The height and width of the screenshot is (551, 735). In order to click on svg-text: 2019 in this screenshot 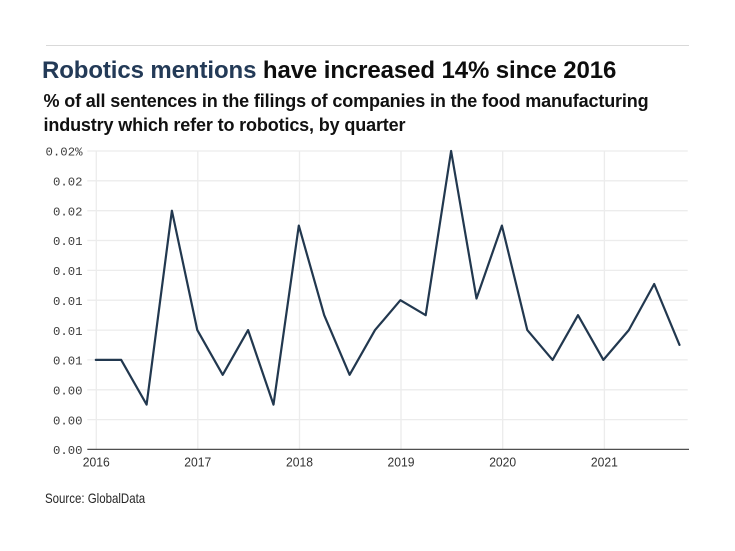, I will do `click(401, 463)`.